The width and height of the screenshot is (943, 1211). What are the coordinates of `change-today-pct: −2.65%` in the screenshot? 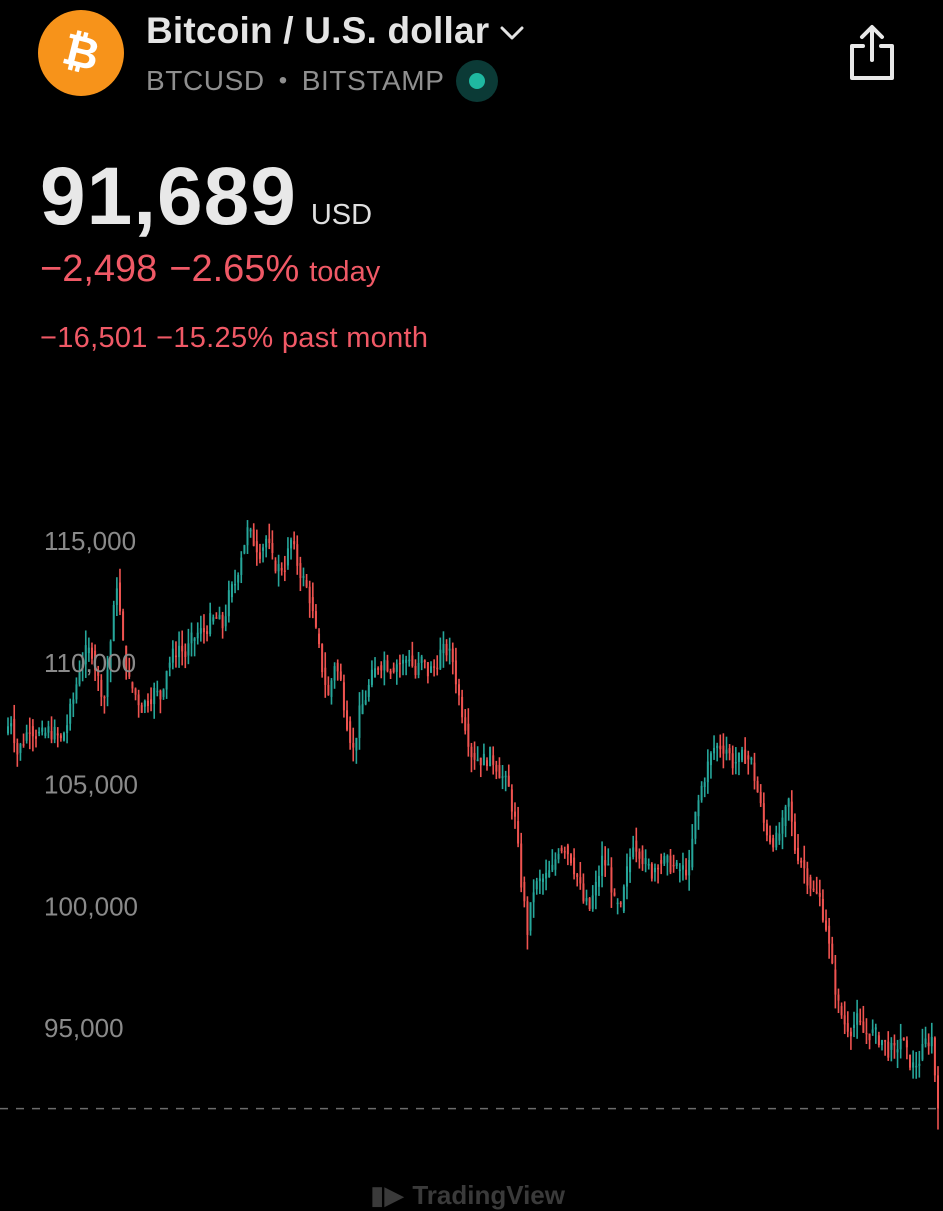 It's located at (234, 269).